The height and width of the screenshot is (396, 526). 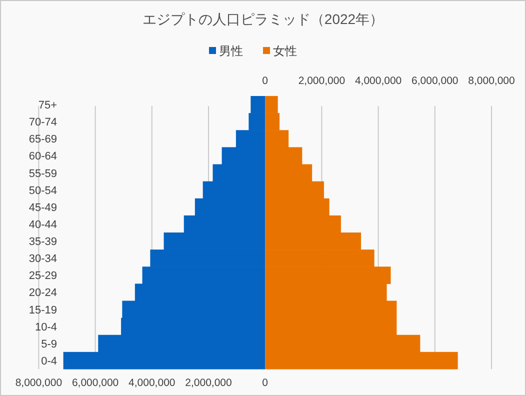 What do you see at coordinates (49, 344) in the screenshot?
I see `y-tick-label: 5-9` at bounding box center [49, 344].